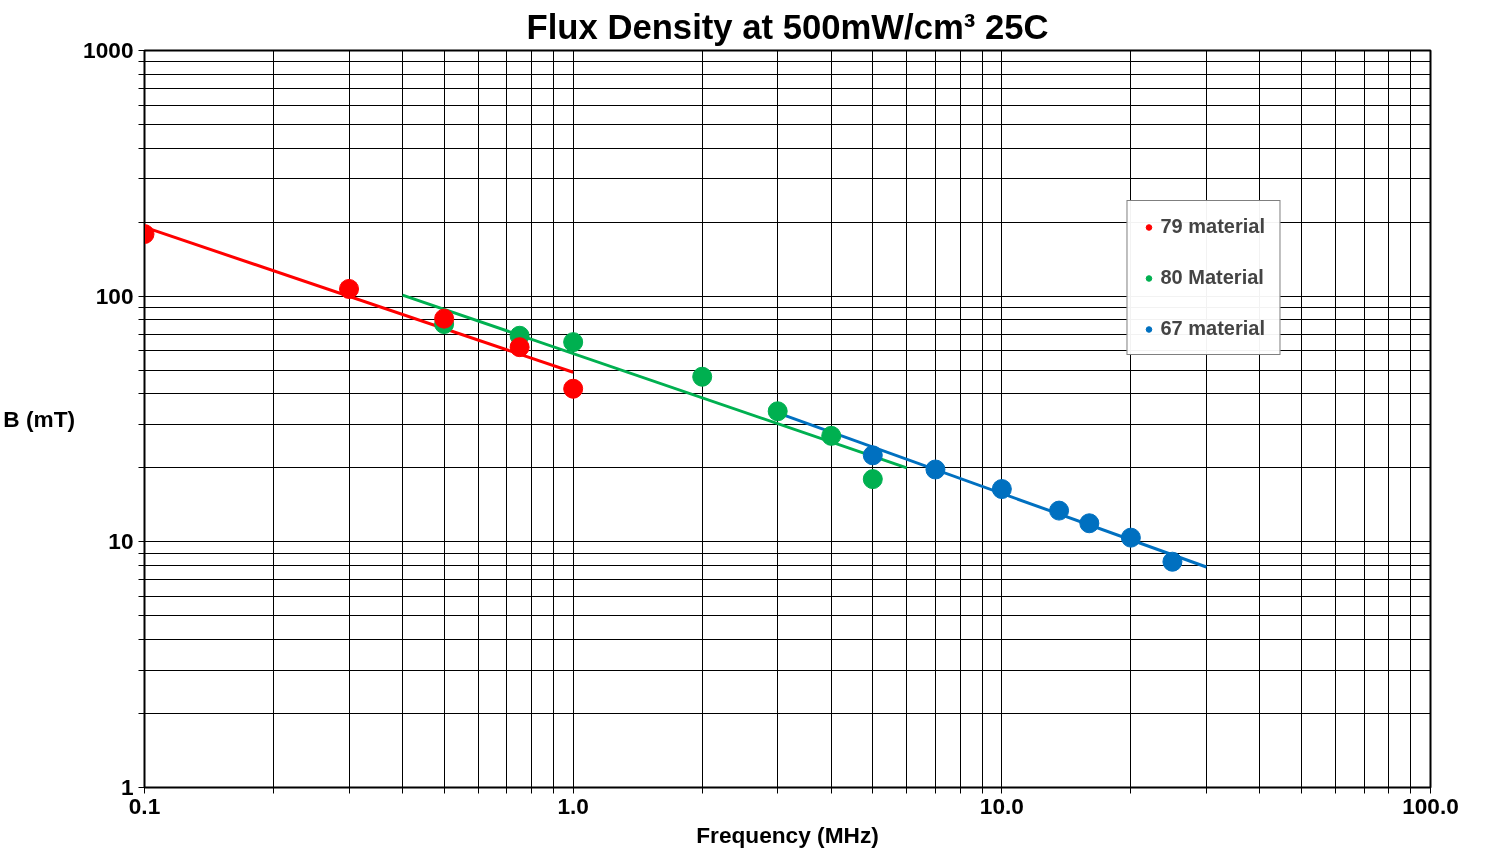 This screenshot has height=859, width=1485. I want to click on legend-label: 80 Material, so click(1212, 277).